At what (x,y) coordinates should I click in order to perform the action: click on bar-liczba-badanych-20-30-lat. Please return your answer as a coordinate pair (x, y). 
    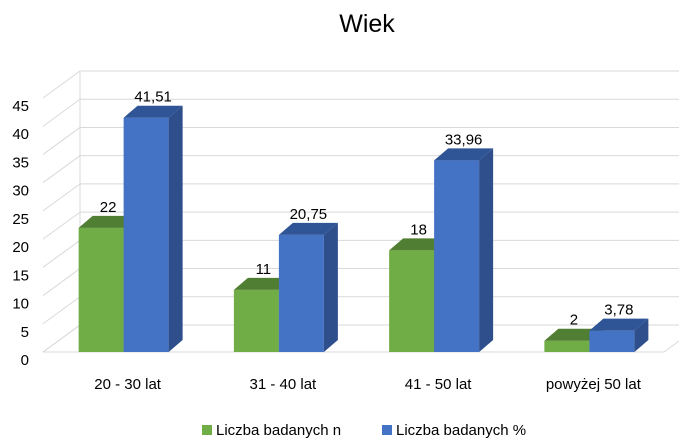
    Looking at the image, I should click on (153, 228).